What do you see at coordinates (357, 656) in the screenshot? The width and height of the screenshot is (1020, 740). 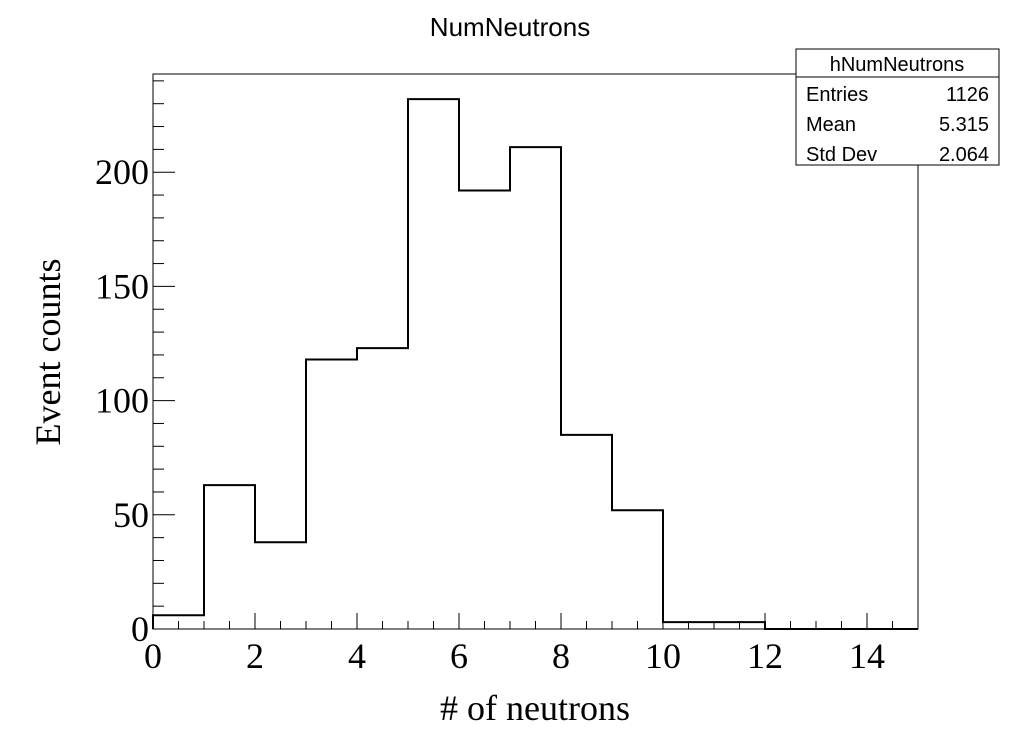 I see `x-tick-label: 4` at bounding box center [357, 656].